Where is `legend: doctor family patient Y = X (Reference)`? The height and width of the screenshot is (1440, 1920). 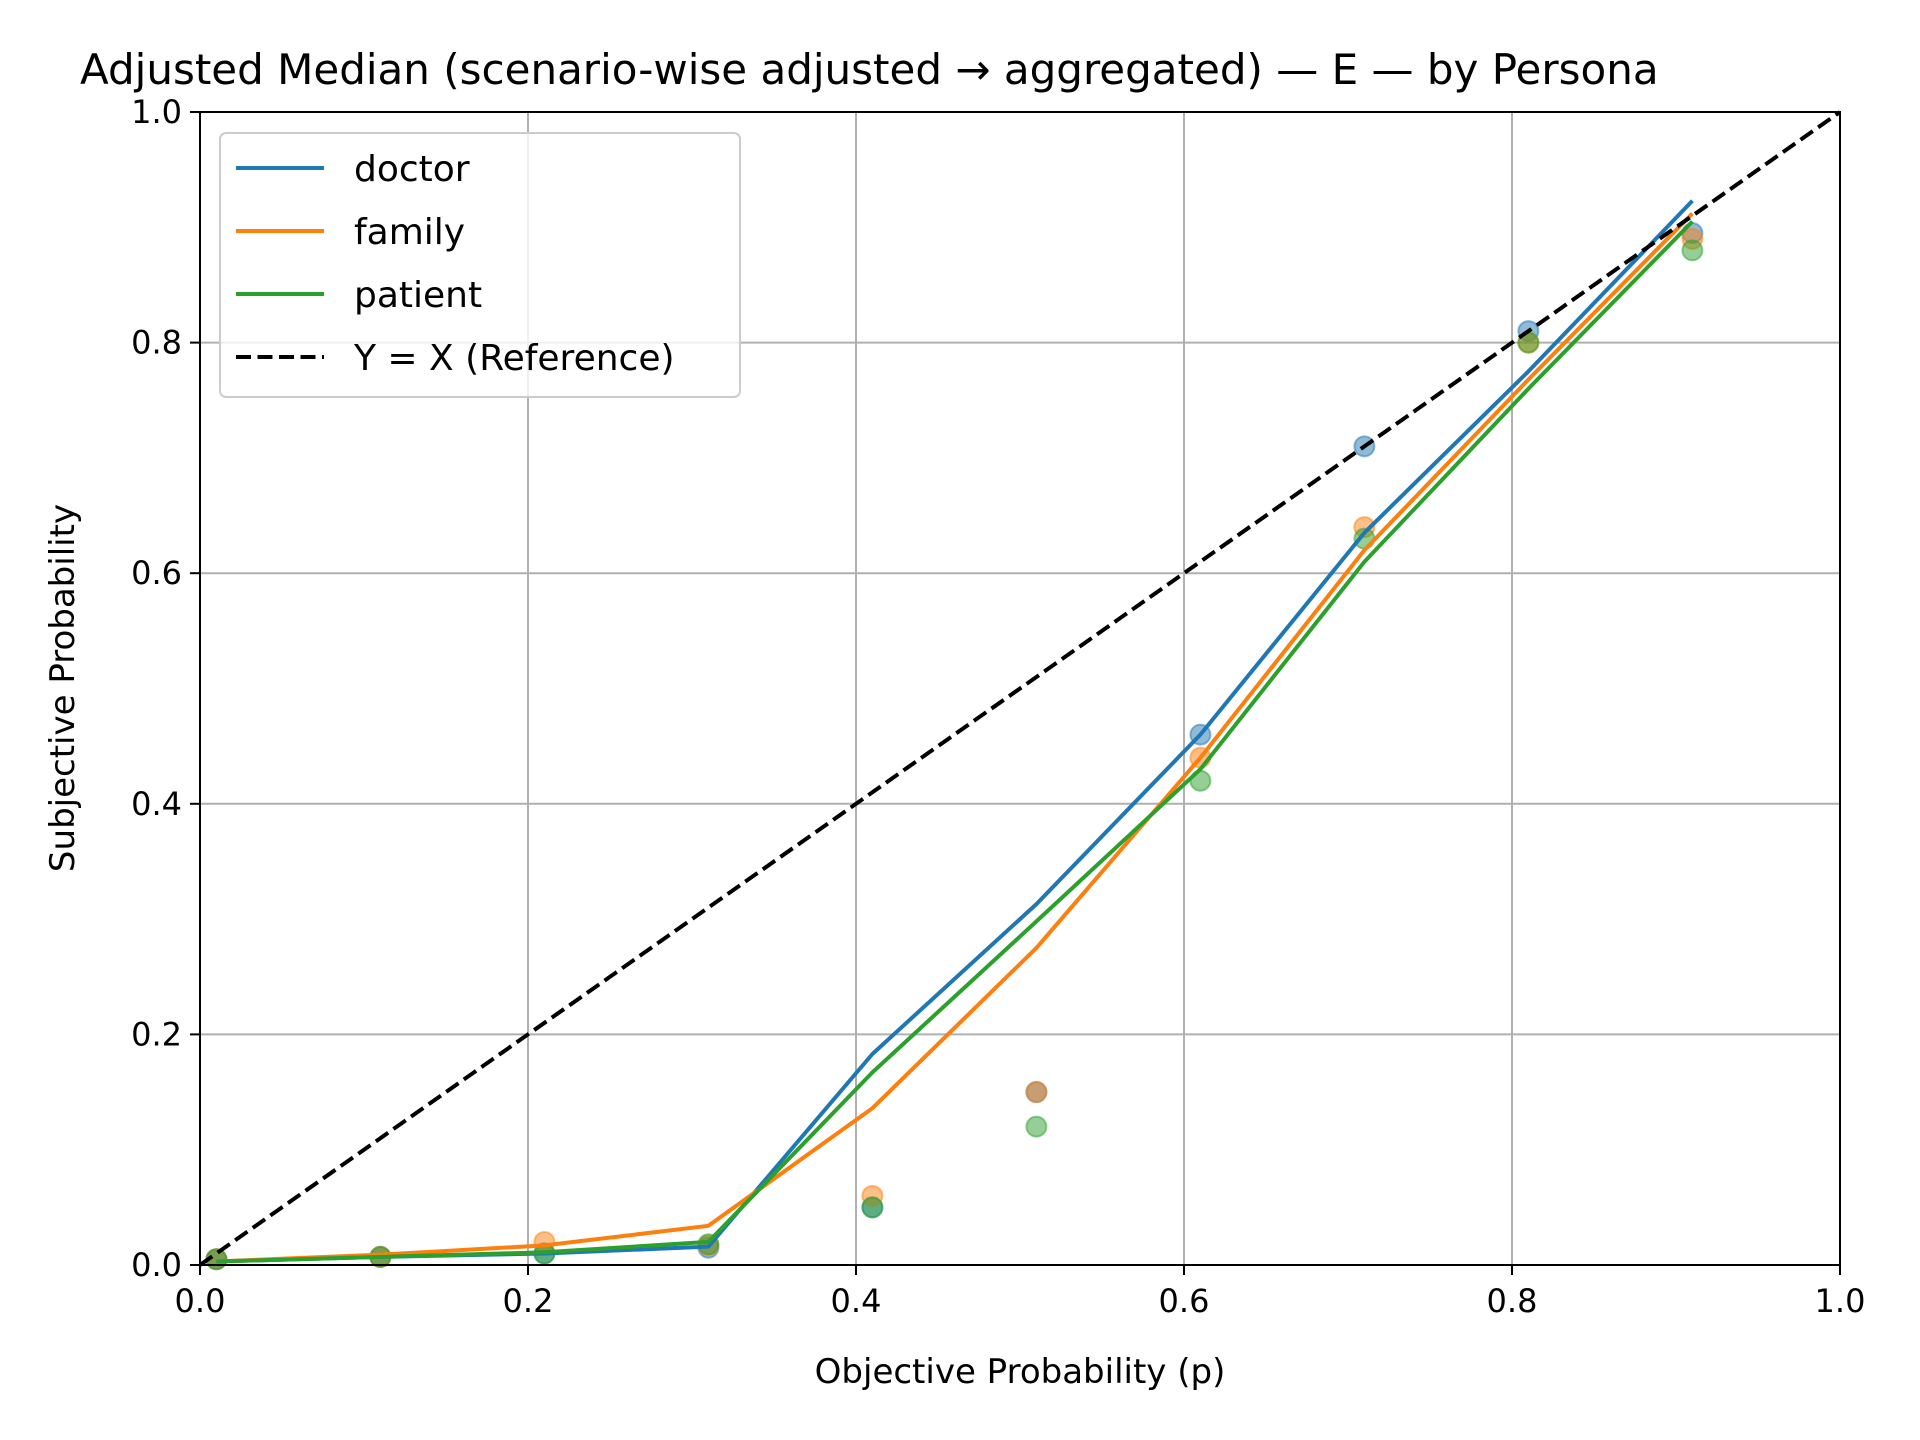
legend: doctor family patient Y = X (Reference) is located at coordinates (480, 265).